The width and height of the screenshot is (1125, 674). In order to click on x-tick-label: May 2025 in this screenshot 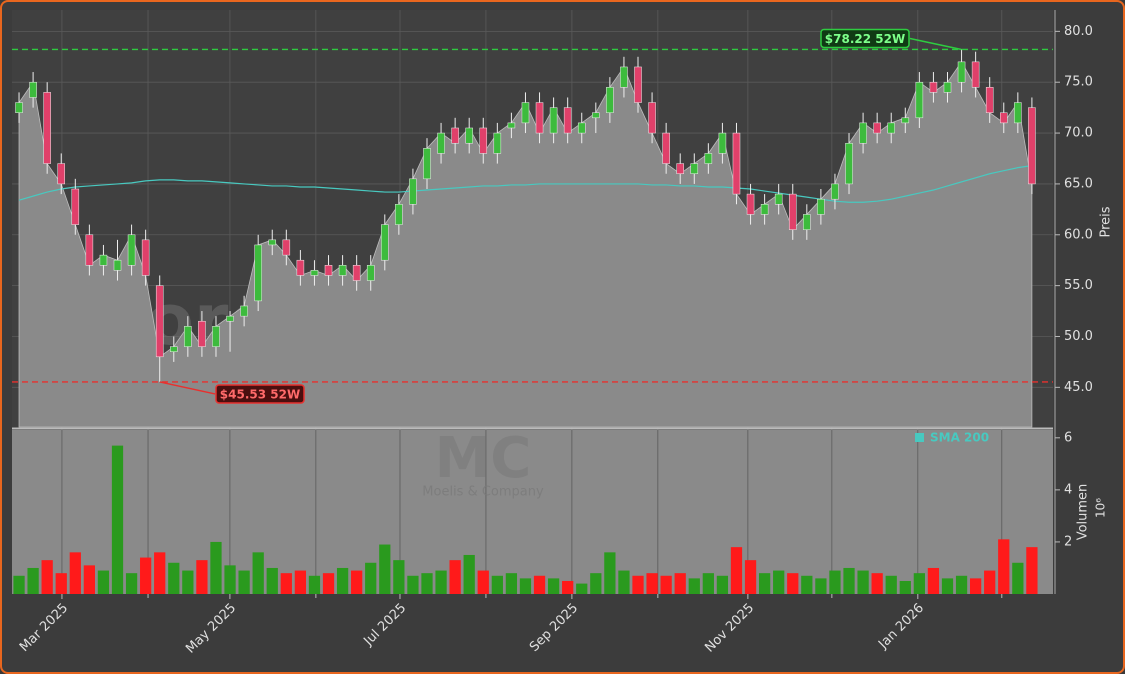, I will do `click(211, 629)`.